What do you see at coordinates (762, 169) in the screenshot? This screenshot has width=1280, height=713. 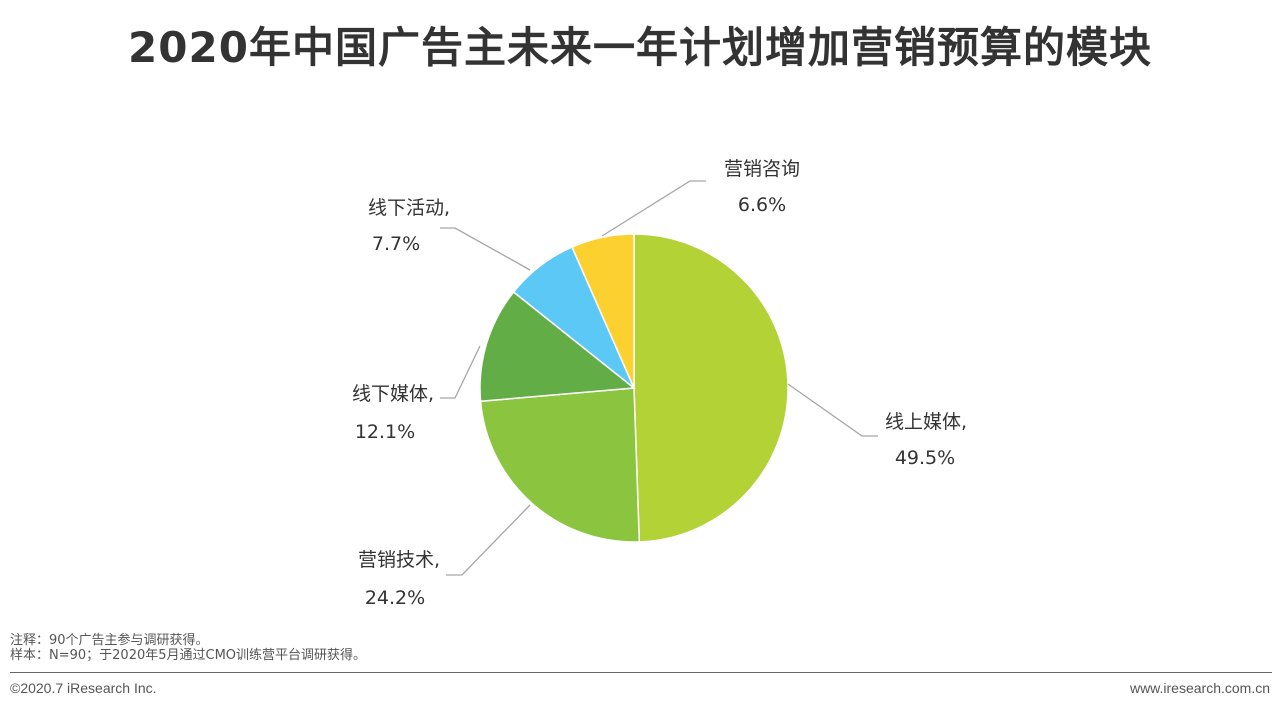 I see `slice-label-4: 营销咨询` at bounding box center [762, 169].